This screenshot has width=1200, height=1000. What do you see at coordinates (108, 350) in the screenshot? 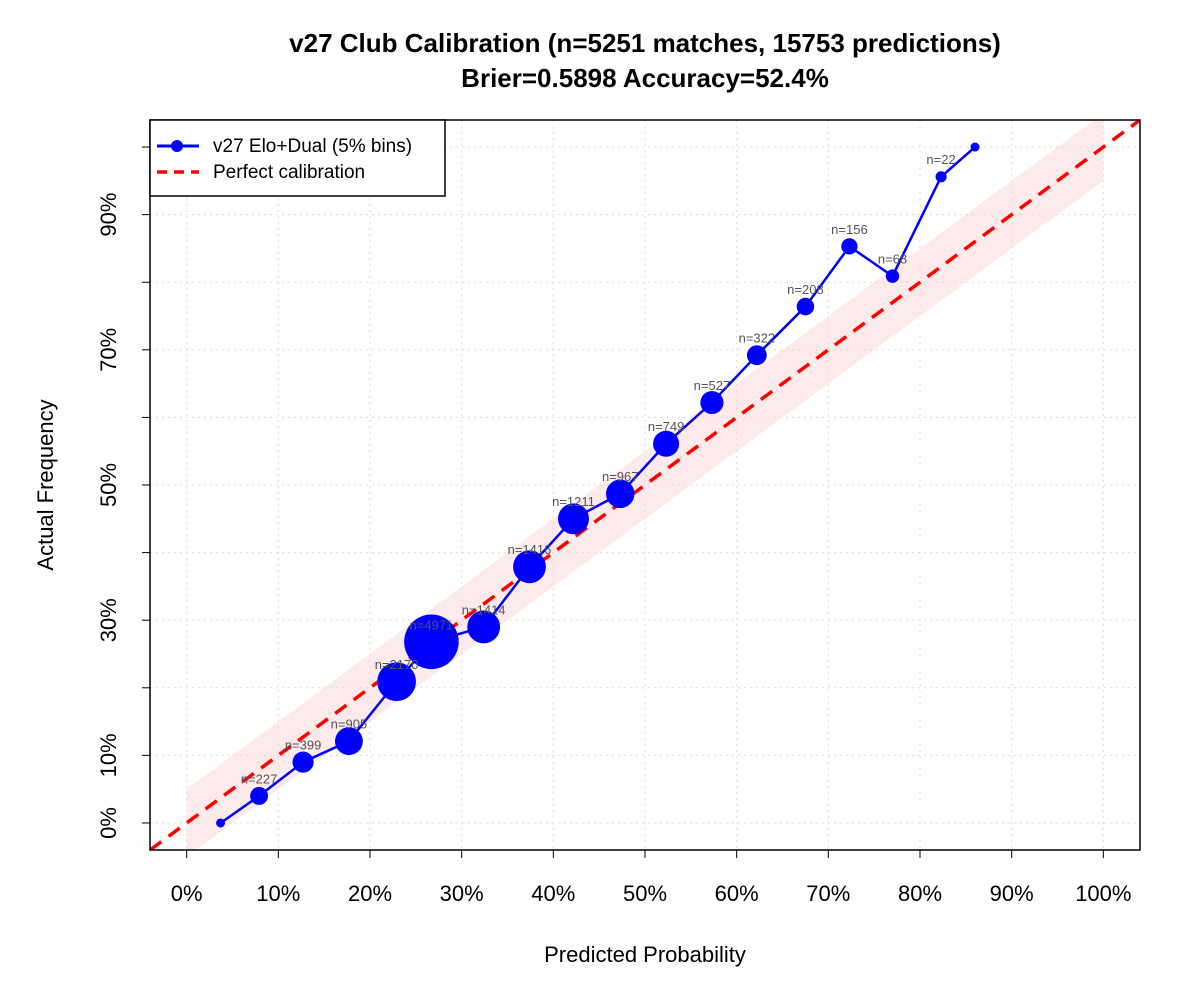
I see `y-tick-label: 70%` at bounding box center [108, 350].